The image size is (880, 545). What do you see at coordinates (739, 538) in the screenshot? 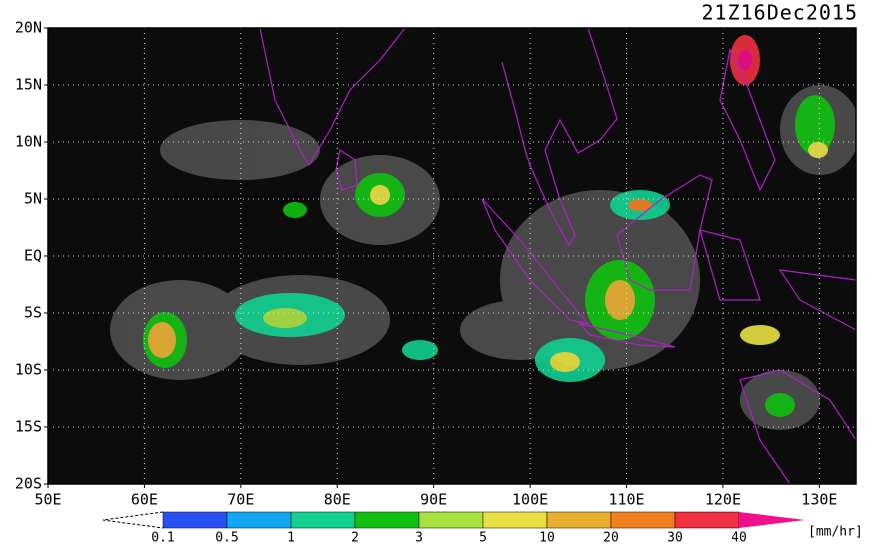
I see `colorbar-label: 40` at bounding box center [739, 538].